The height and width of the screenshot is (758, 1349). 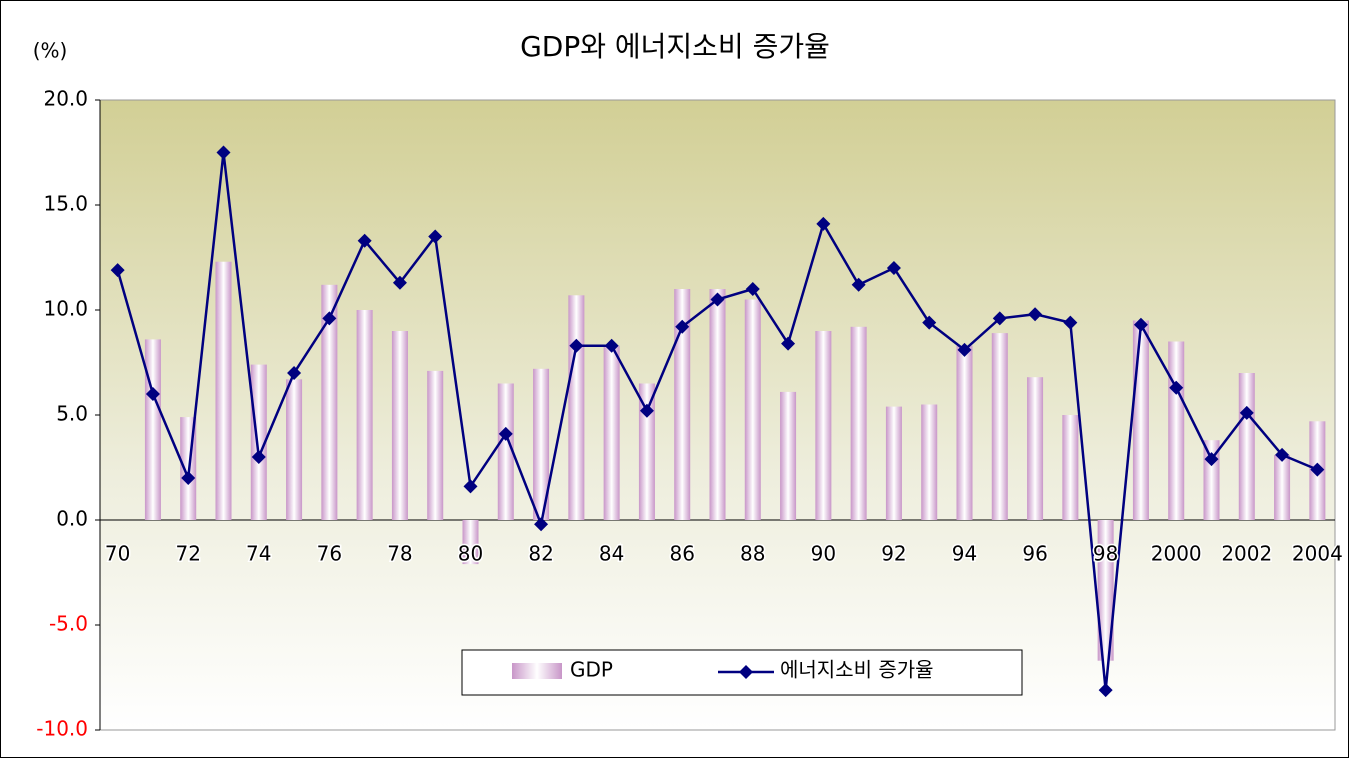 What do you see at coordinates (746, 672) in the screenshot?
I see `legend-marker` at bounding box center [746, 672].